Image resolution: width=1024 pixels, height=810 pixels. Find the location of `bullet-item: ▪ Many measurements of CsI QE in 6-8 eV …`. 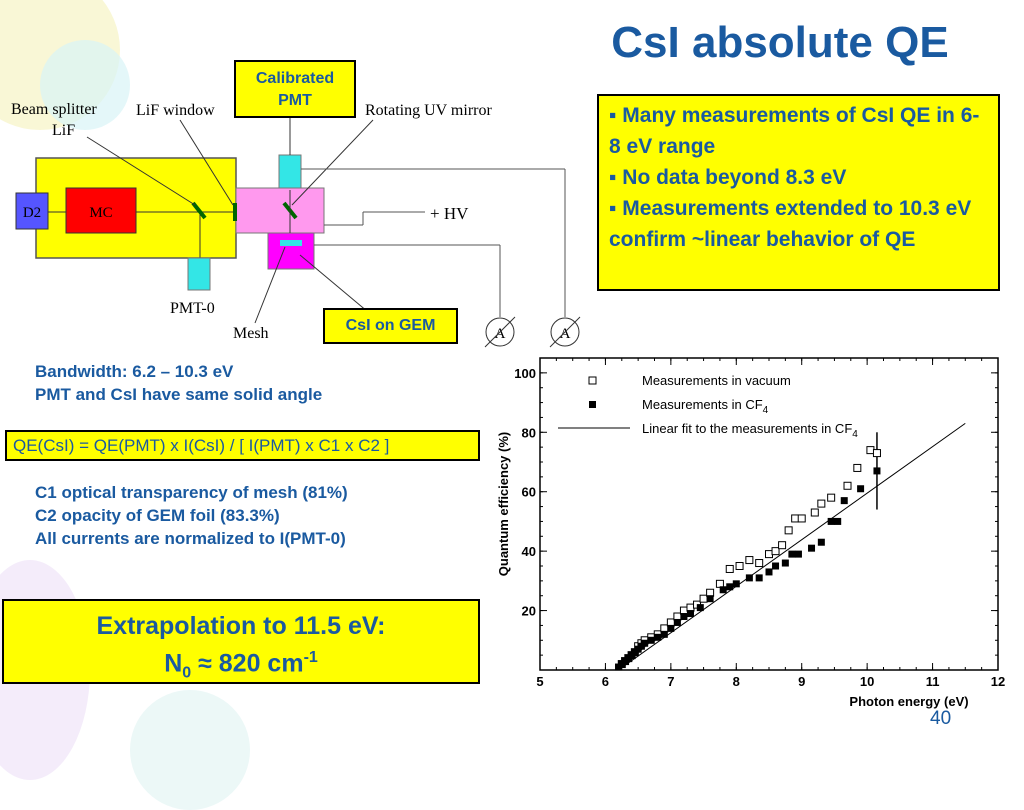

bullet-item: ▪ Many measurements of CsI QE in 6-8 eV … is located at coordinates (794, 131).